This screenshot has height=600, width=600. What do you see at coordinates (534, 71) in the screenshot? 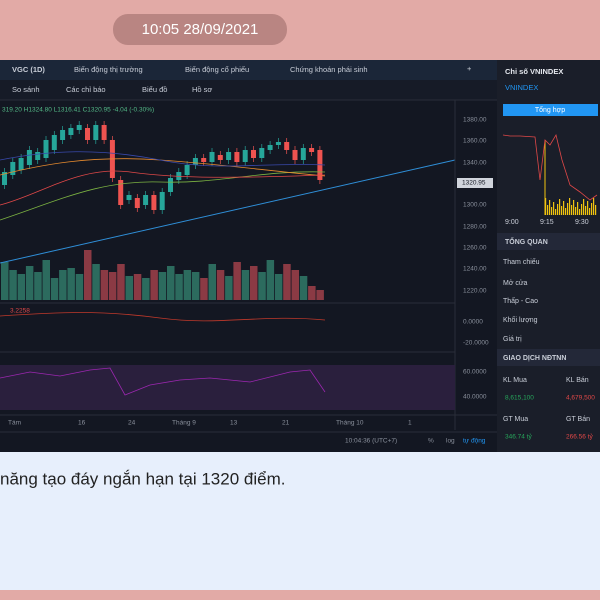
I see `panel-title: Chỉ số VNINDEX` at bounding box center [534, 71].